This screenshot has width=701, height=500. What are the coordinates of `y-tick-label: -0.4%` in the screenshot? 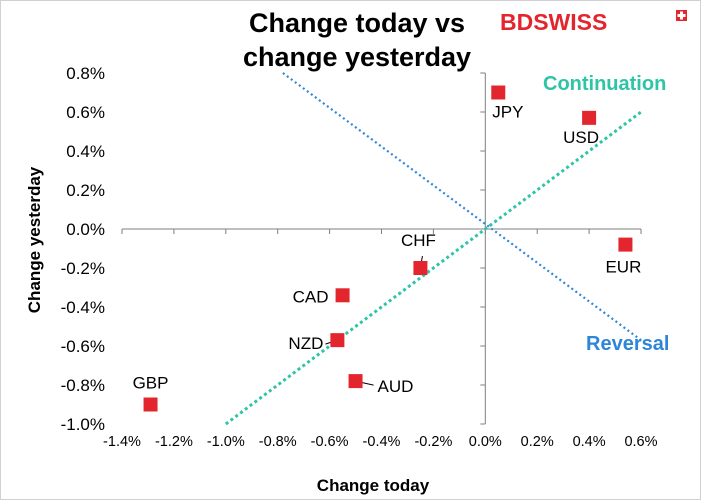 It's located at (83, 307).